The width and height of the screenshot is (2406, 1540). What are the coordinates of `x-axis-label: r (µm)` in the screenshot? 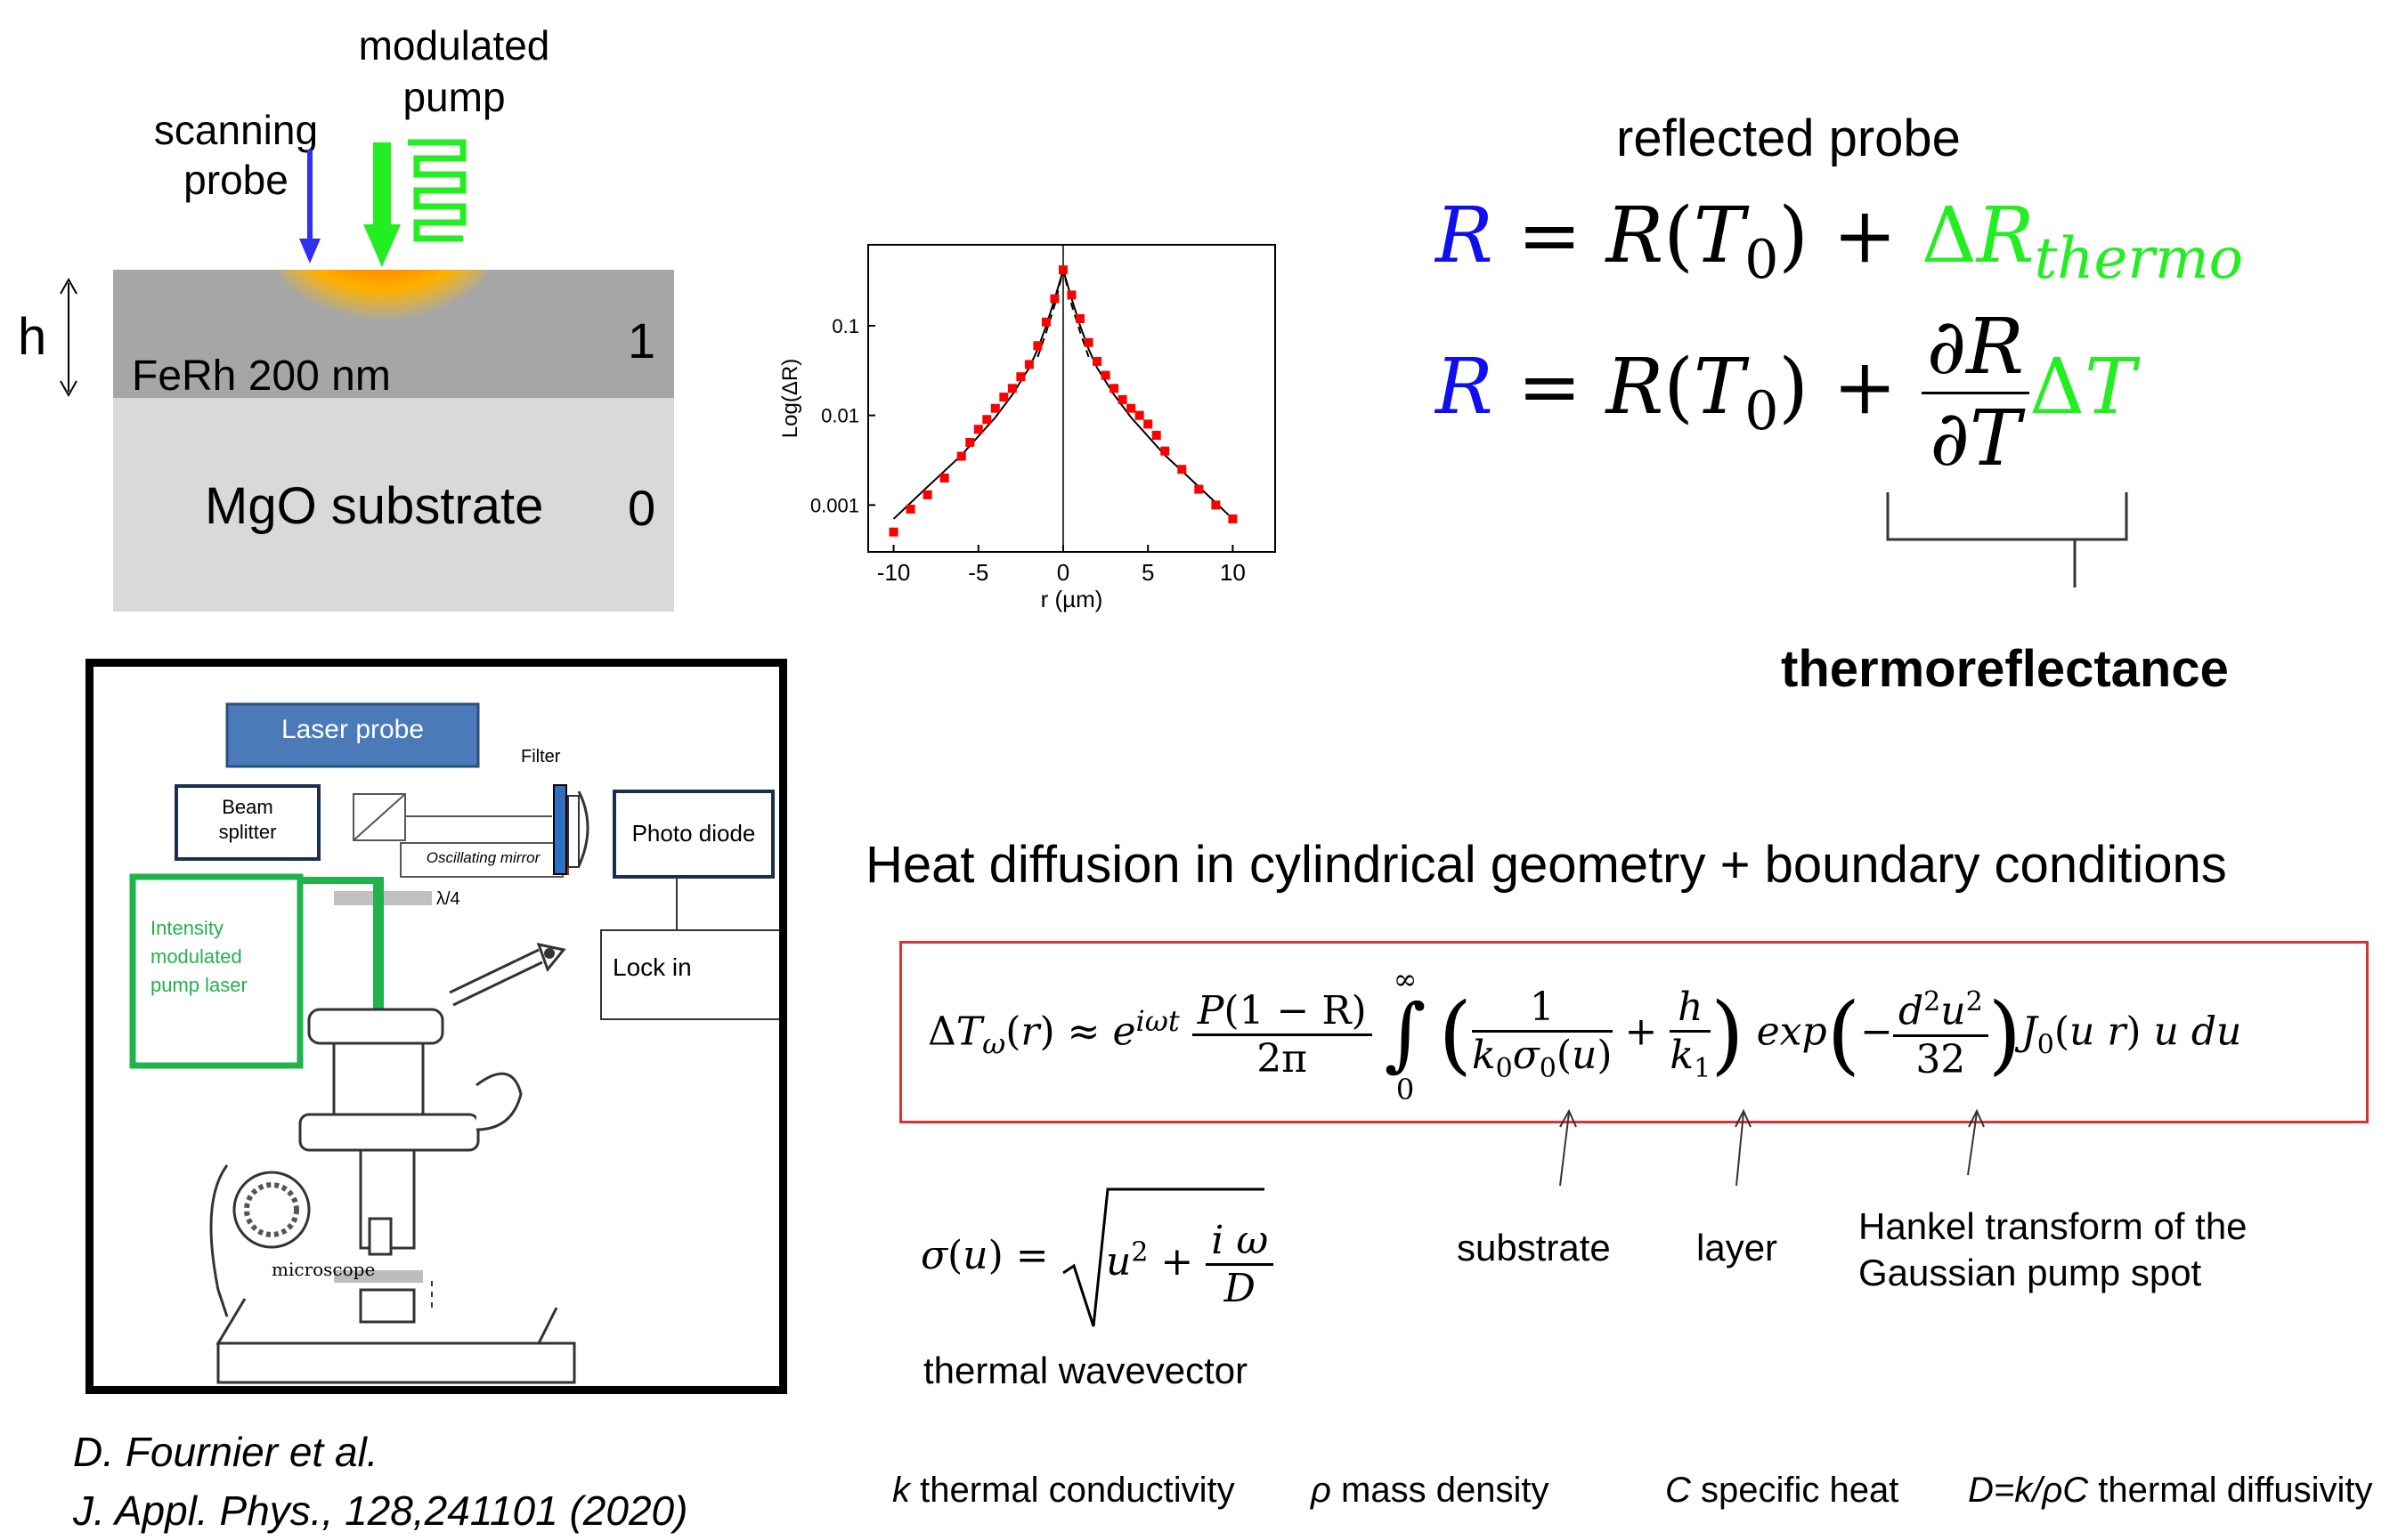 It's located at (1072, 599).